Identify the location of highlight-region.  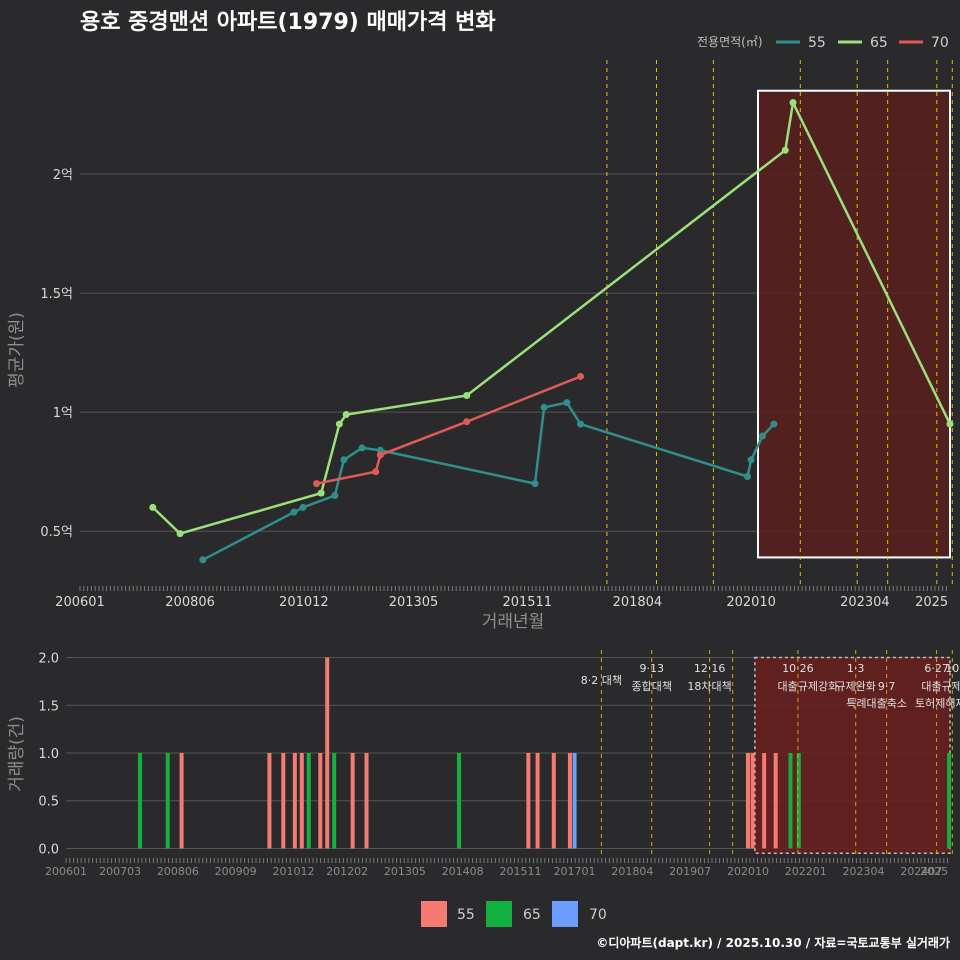
(854, 324).